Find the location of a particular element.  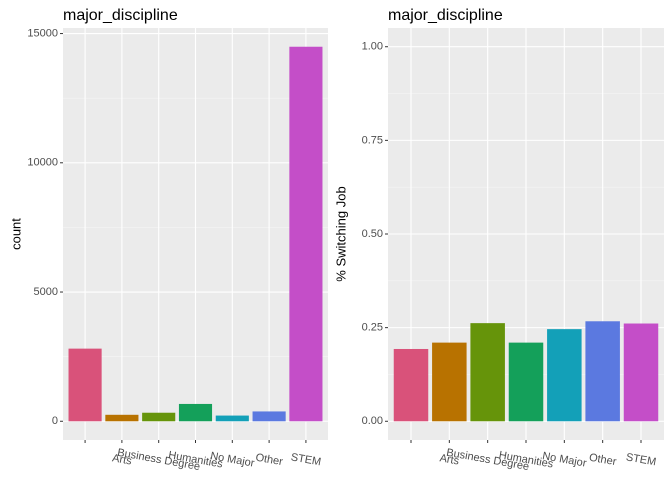

y-axis-label: % Switching Job is located at coordinates (340, 233).